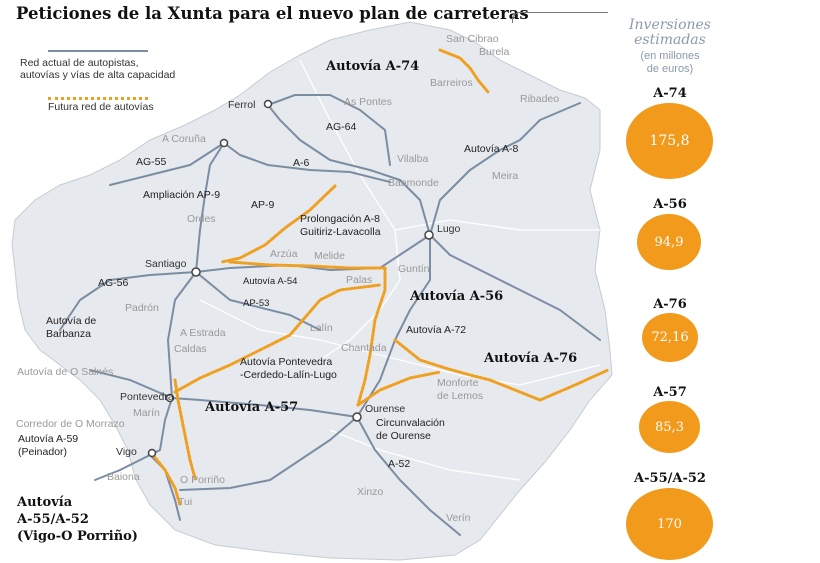  What do you see at coordinates (263, 205) in the screenshot?
I see `road-ap9: AP-9` at bounding box center [263, 205].